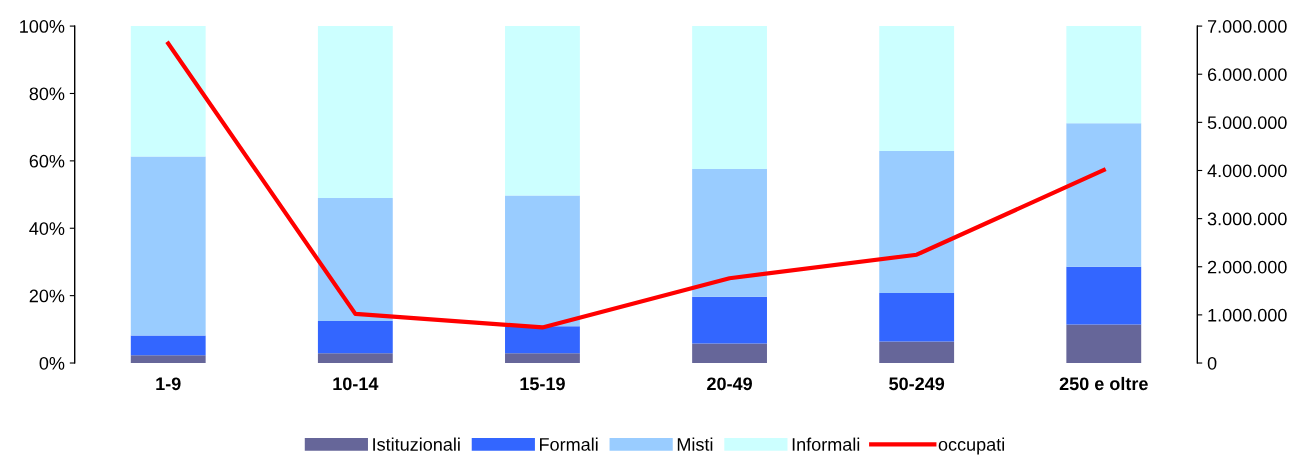  What do you see at coordinates (47, 161) in the screenshot?
I see `y-tick-label: 60%` at bounding box center [47, 161].